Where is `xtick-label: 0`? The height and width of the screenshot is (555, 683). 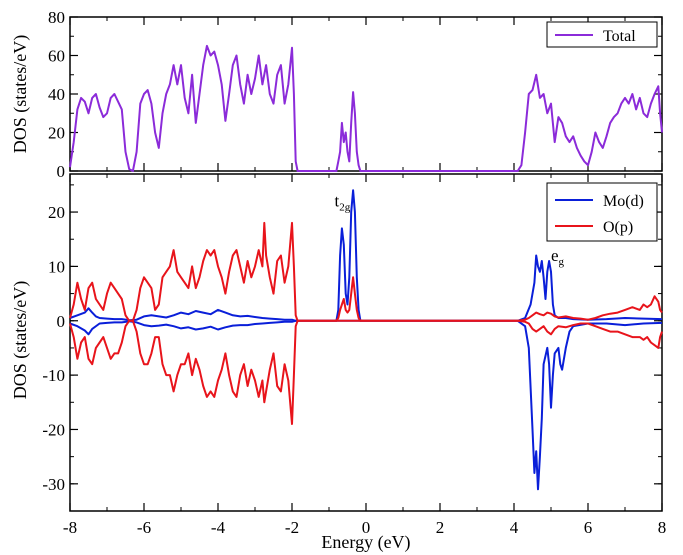 xtick-label: 0 is located at coordinates (366, 527).